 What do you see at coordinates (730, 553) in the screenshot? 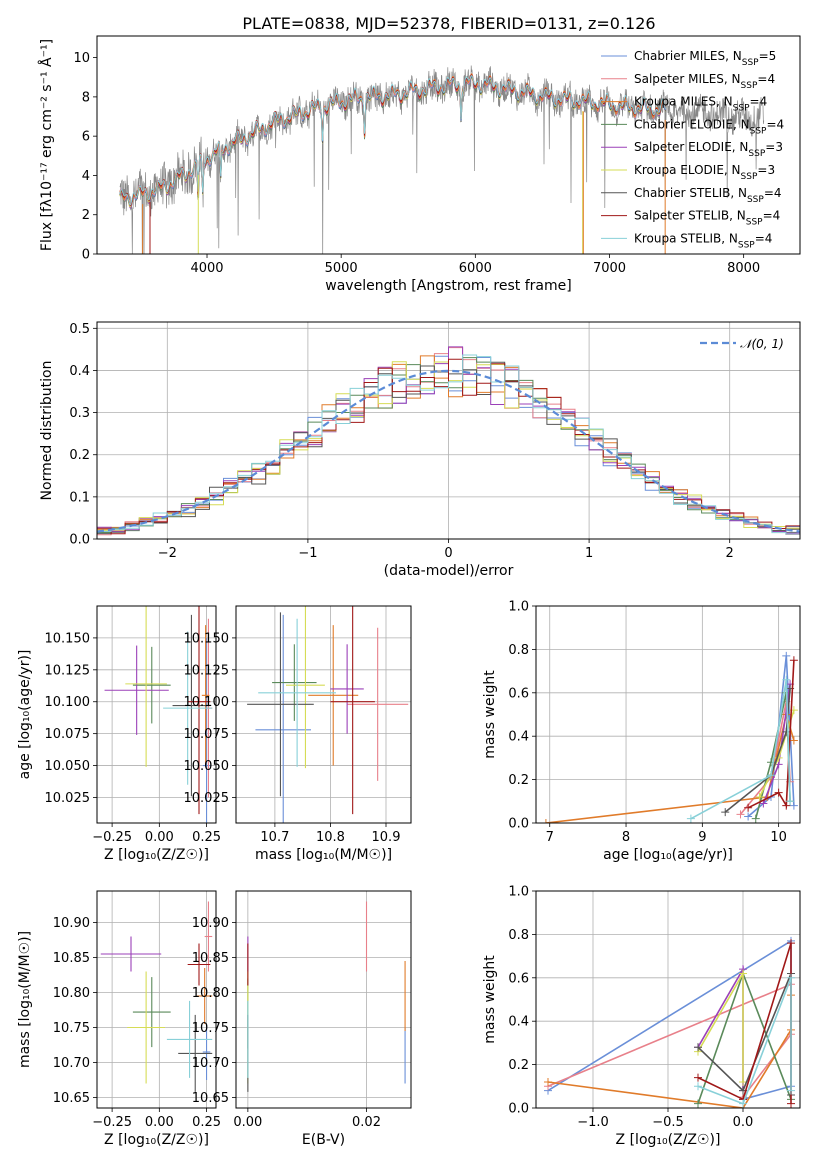
I see `x-tick-label: 2` at bounding box center [730, 553].